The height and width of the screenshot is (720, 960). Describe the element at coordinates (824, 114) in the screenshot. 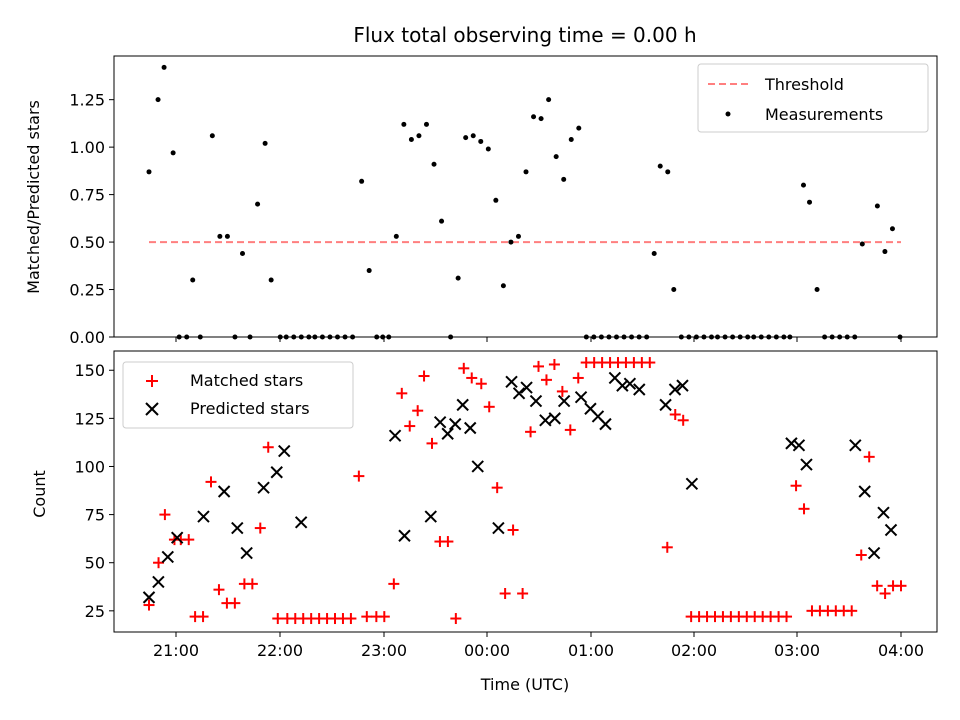

I see `legend-measurements-label: Measurements` at that location.